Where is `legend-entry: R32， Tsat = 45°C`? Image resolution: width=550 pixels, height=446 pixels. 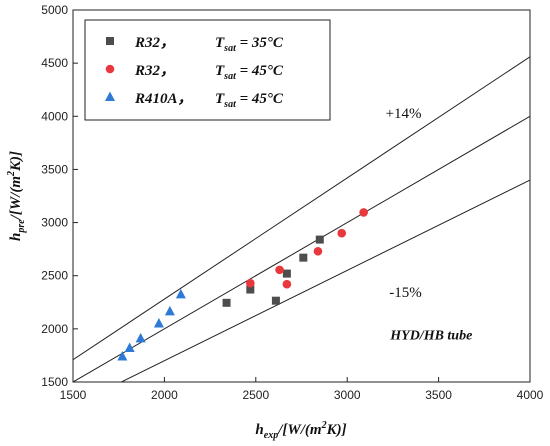
legend-entry: R32， Tsat = 45°C is located at coordinates (209, 72).